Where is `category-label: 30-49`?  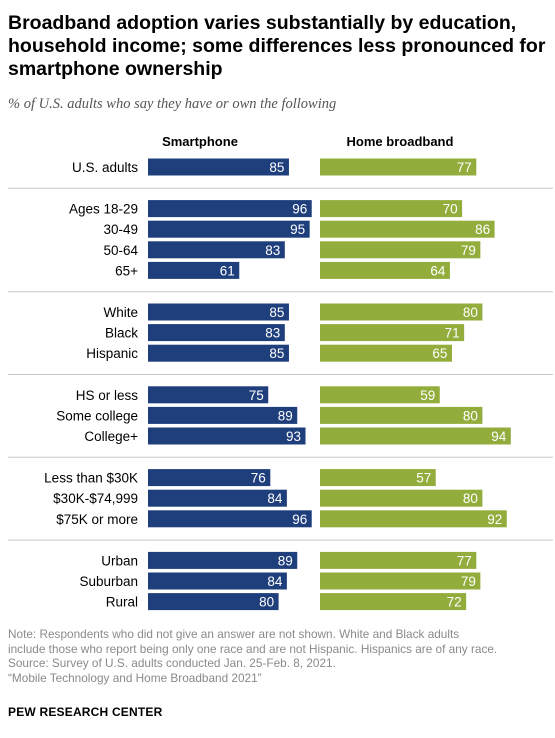
category-label: 30-49 is located at coordinates (120, 229).